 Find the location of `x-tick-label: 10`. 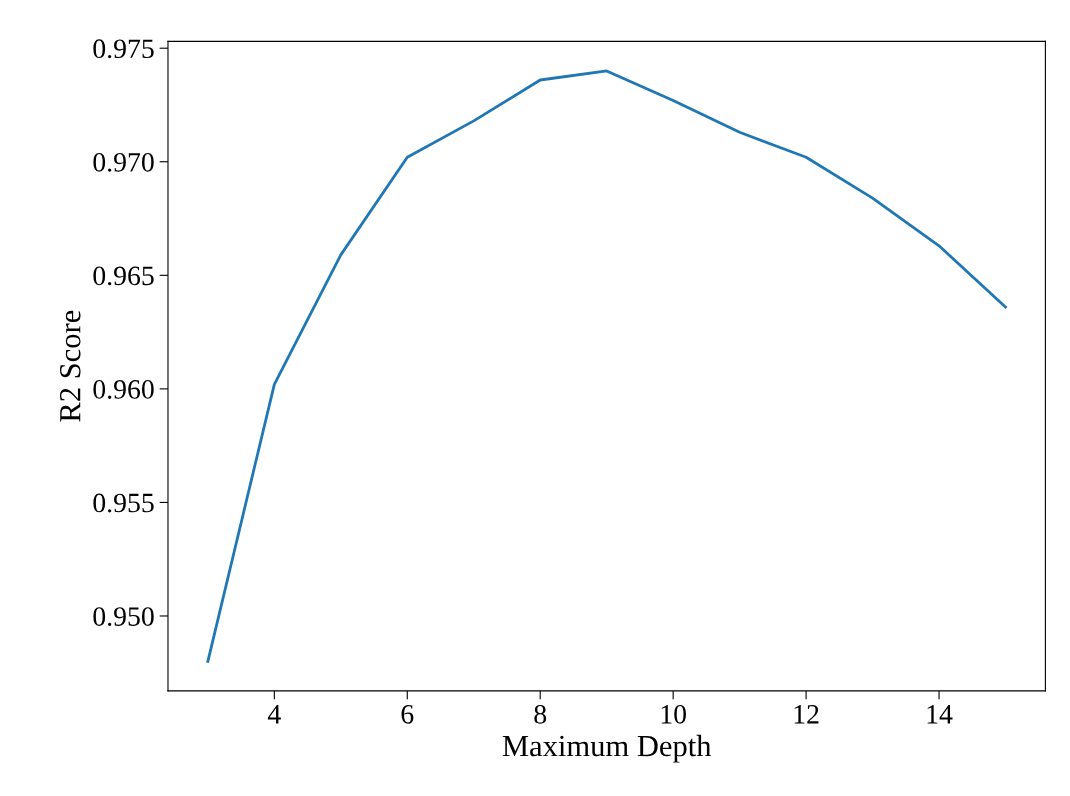

x-tick-label: 10 is located at coordinates (673, 714).